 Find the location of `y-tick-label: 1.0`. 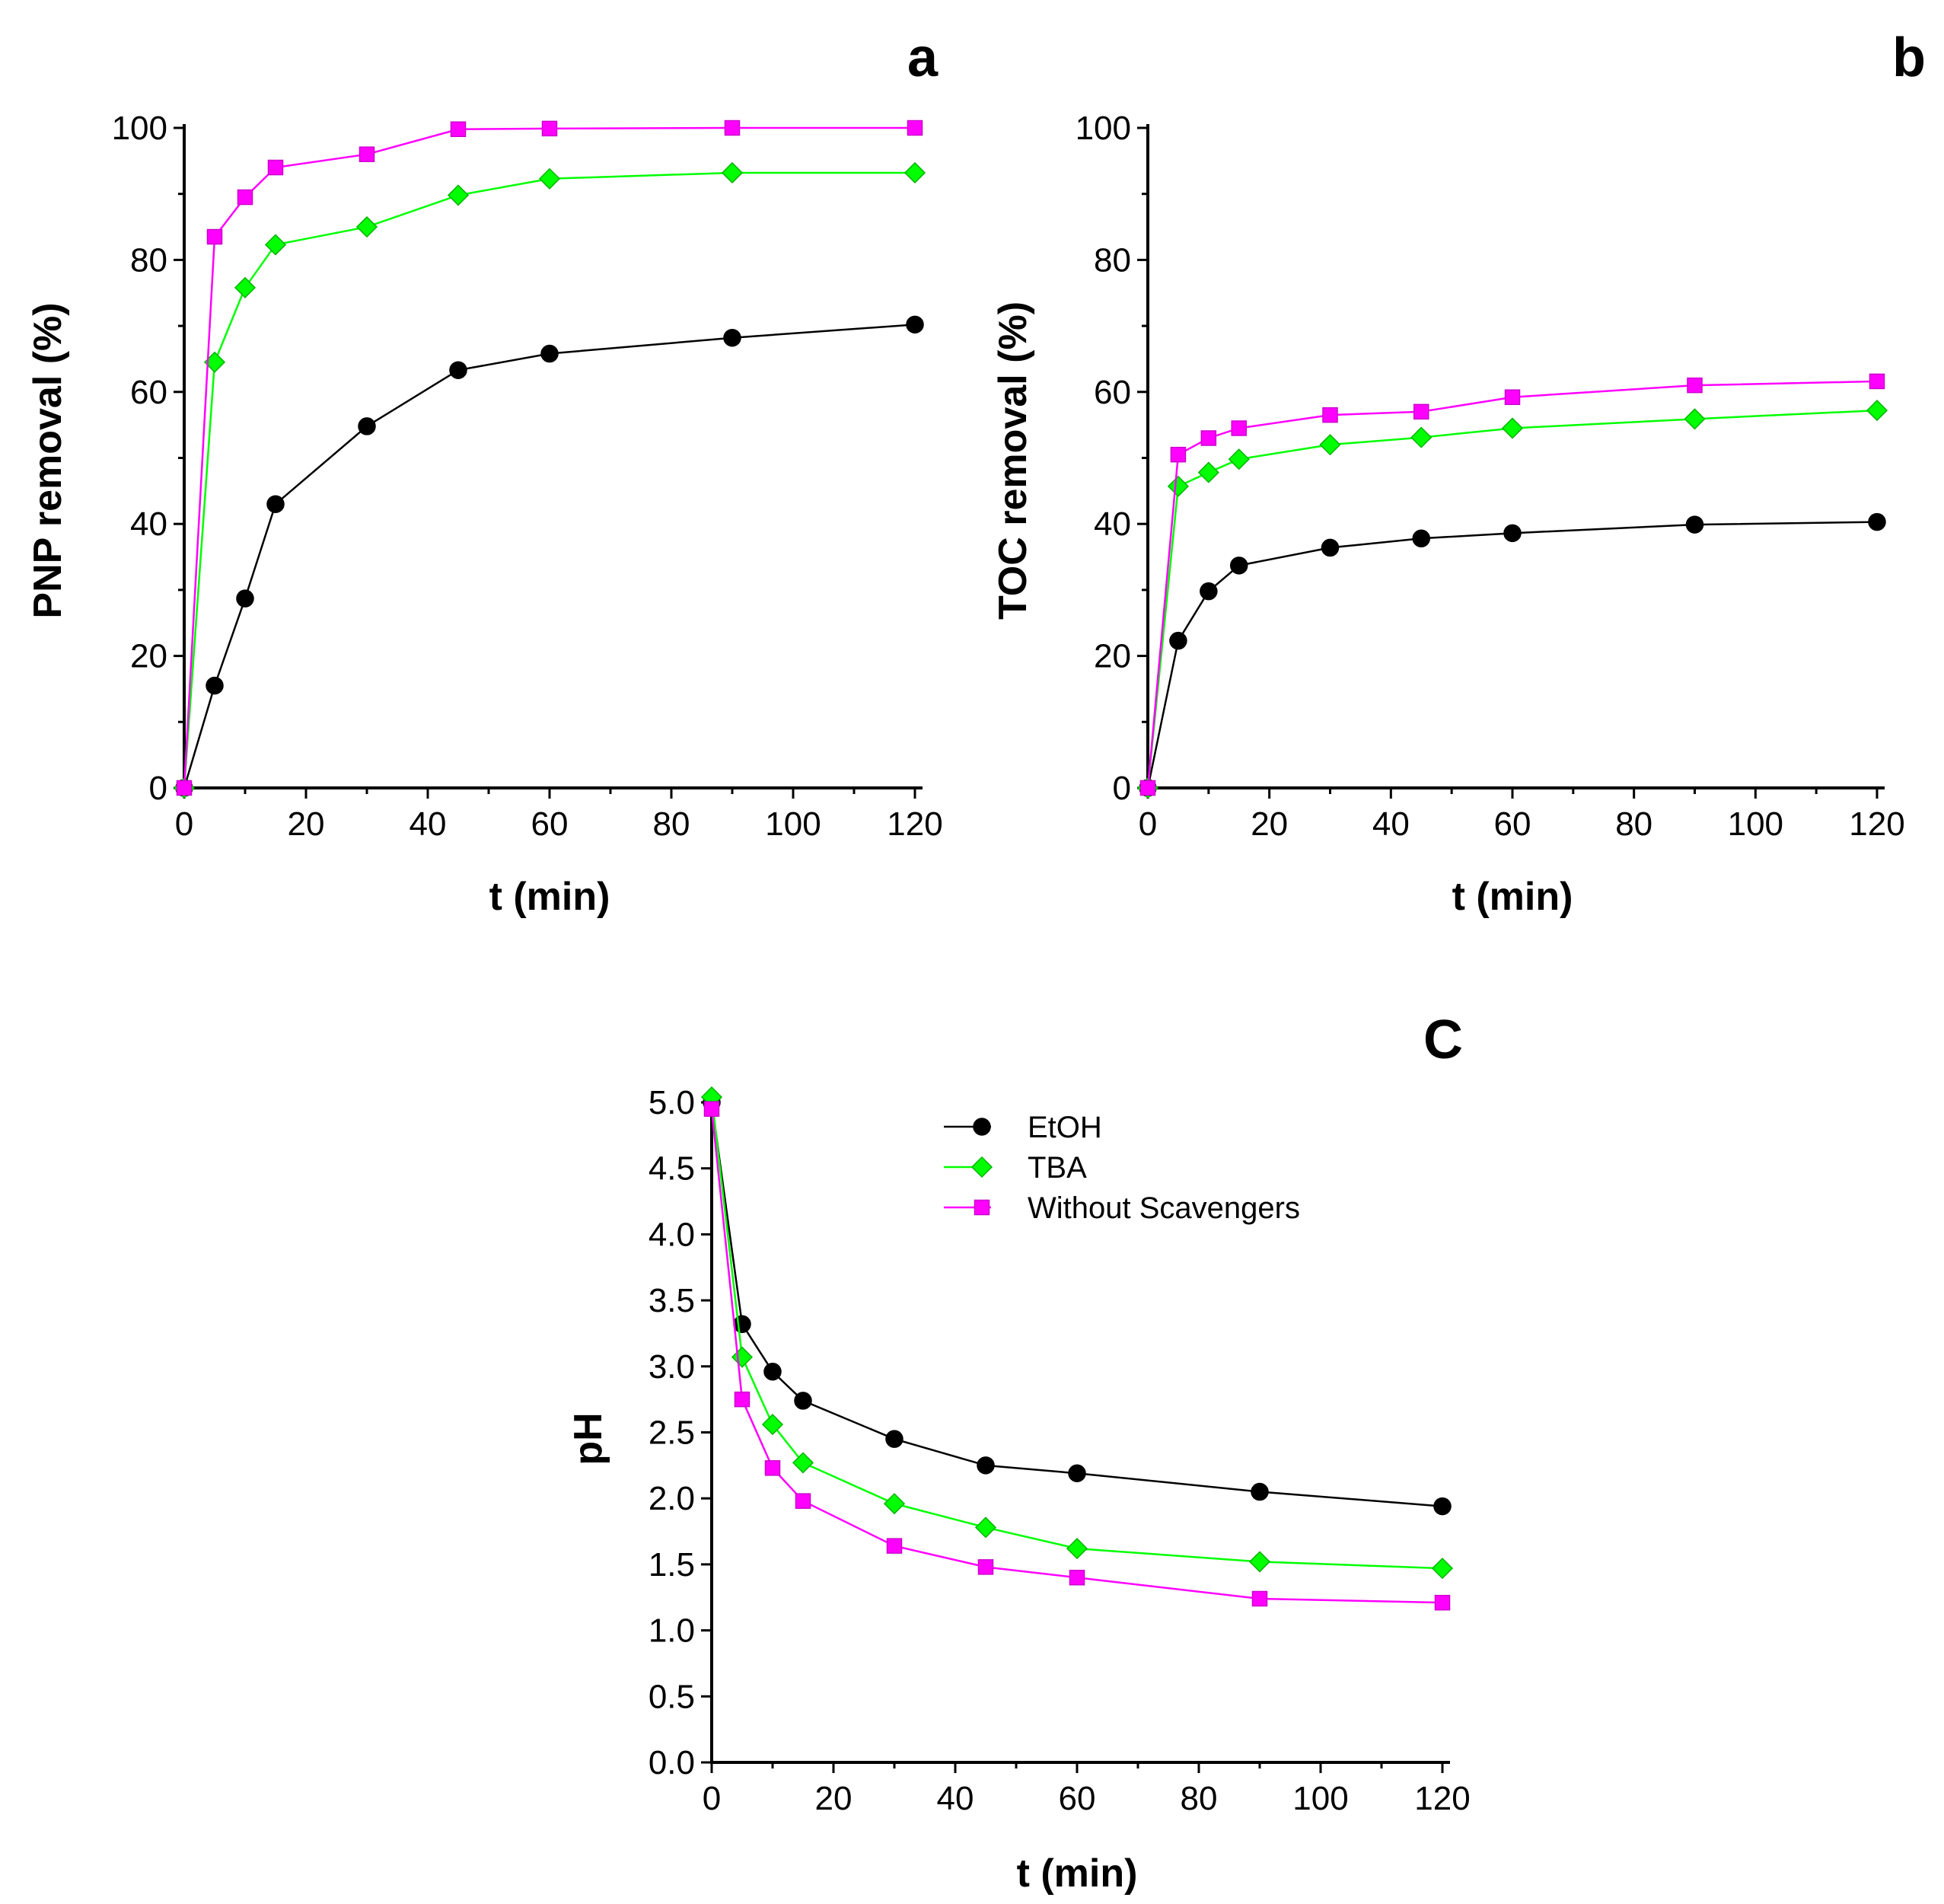

y-tick-label: 1.0 is located at coordinates (672, 1631).